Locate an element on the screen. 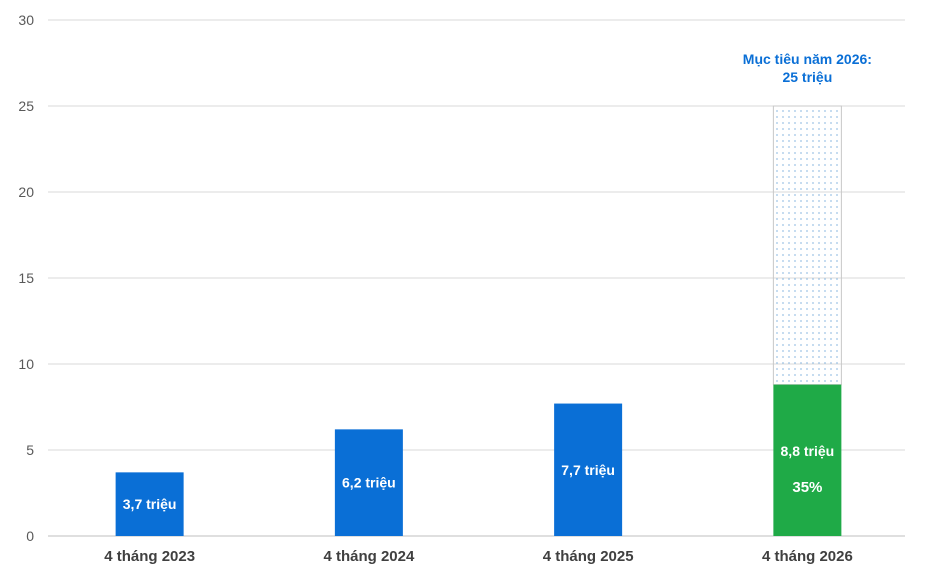 This screenshot has width=933, height=577. x-tick-label: 4 tháng 2025 is located at coordinates (588, 556).